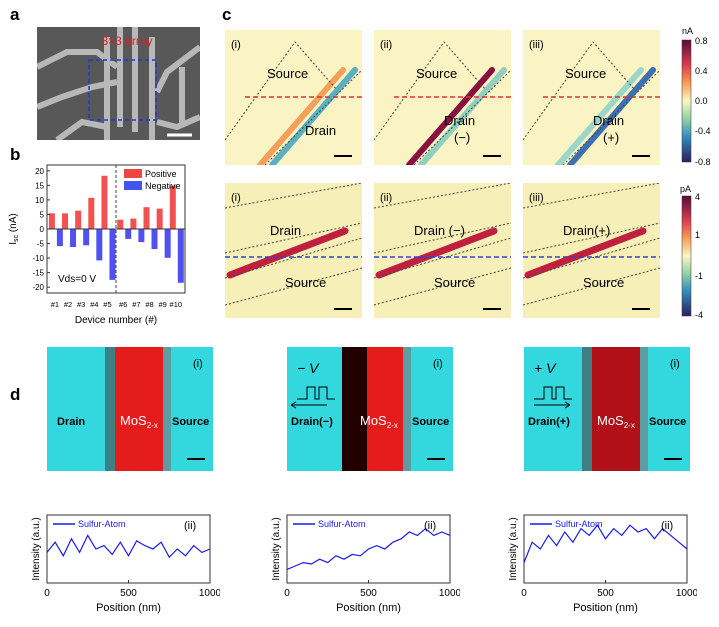  What do you see at coordinates (133, 185) in the screenshot?
I see `legend-swatch-negative` at bounding box center [133, 185].